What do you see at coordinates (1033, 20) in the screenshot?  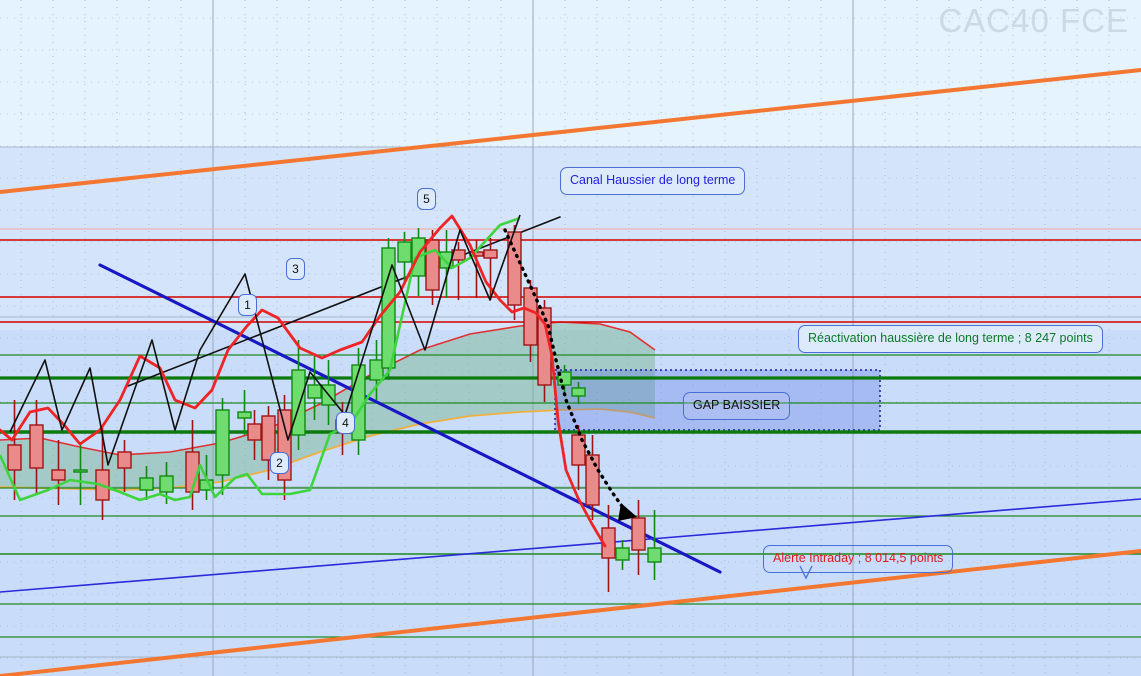 I see `chart-watermark-title: CAC40 FCE` at bounding box center [1033, 20].